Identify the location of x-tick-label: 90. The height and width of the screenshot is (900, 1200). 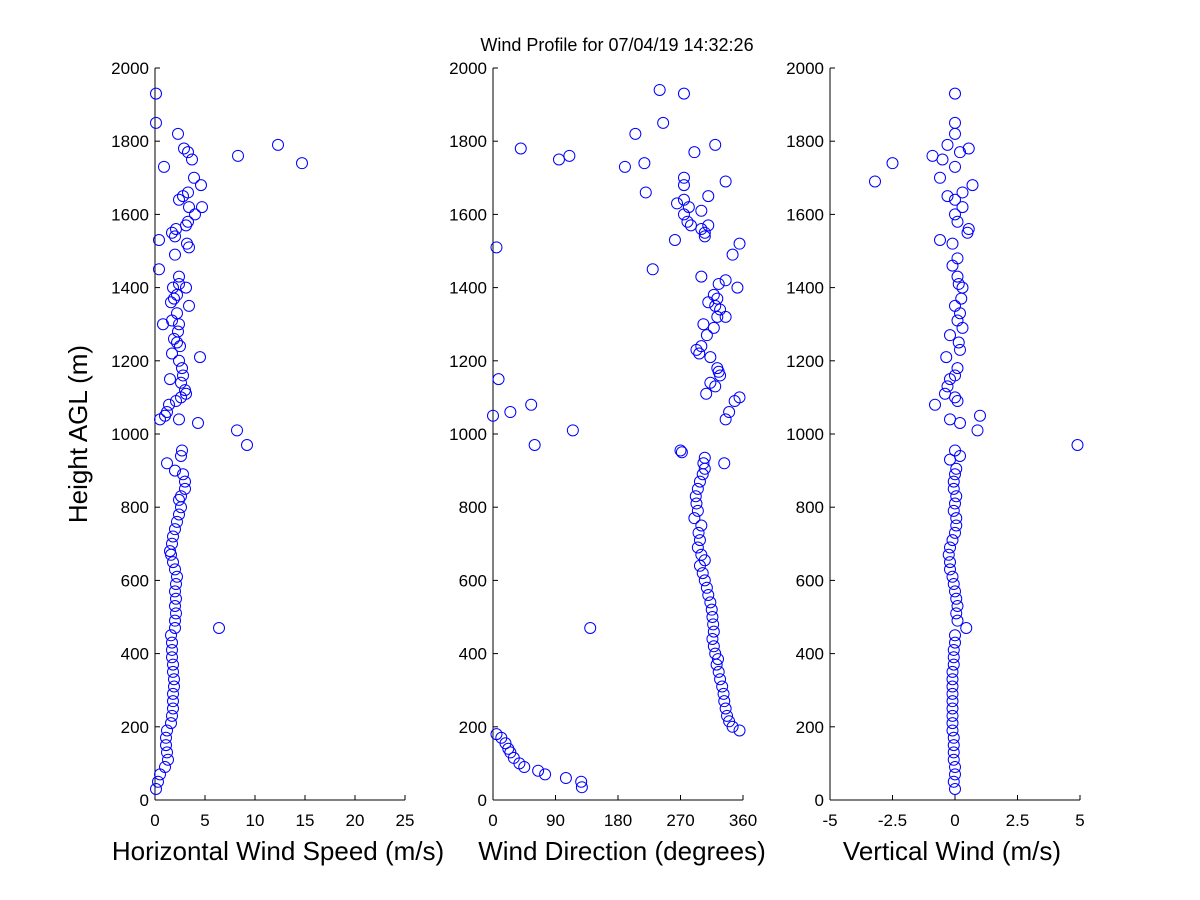
(555, 820).